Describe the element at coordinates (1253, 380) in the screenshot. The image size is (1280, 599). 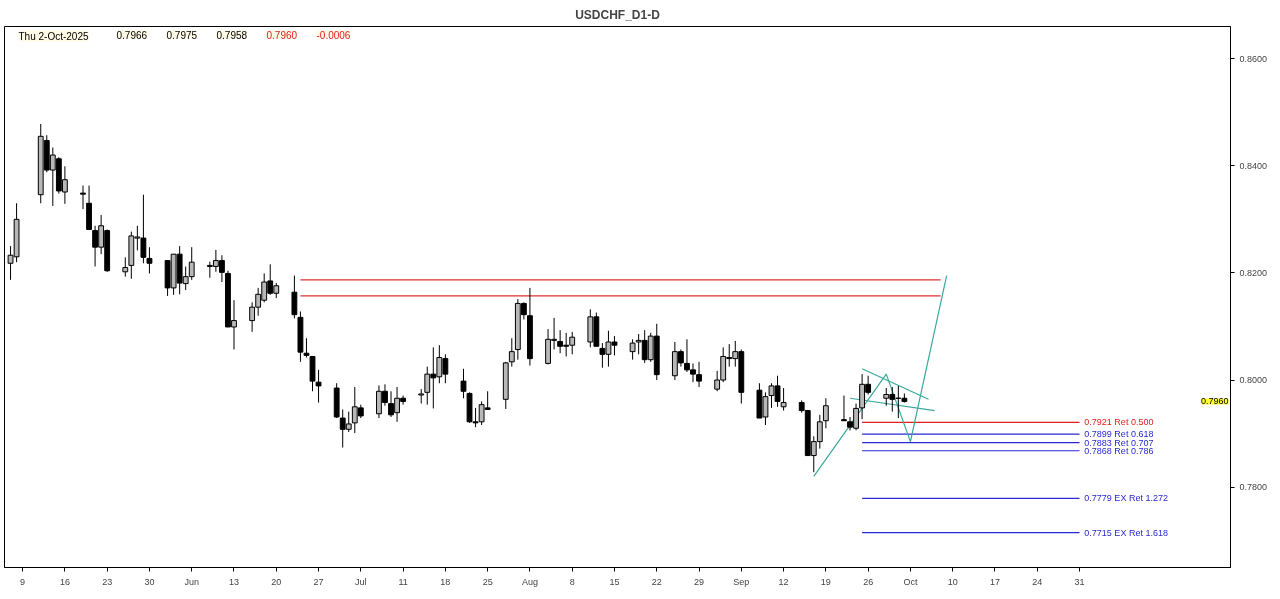
I see `y-tick-label: 0.8000` at that location.